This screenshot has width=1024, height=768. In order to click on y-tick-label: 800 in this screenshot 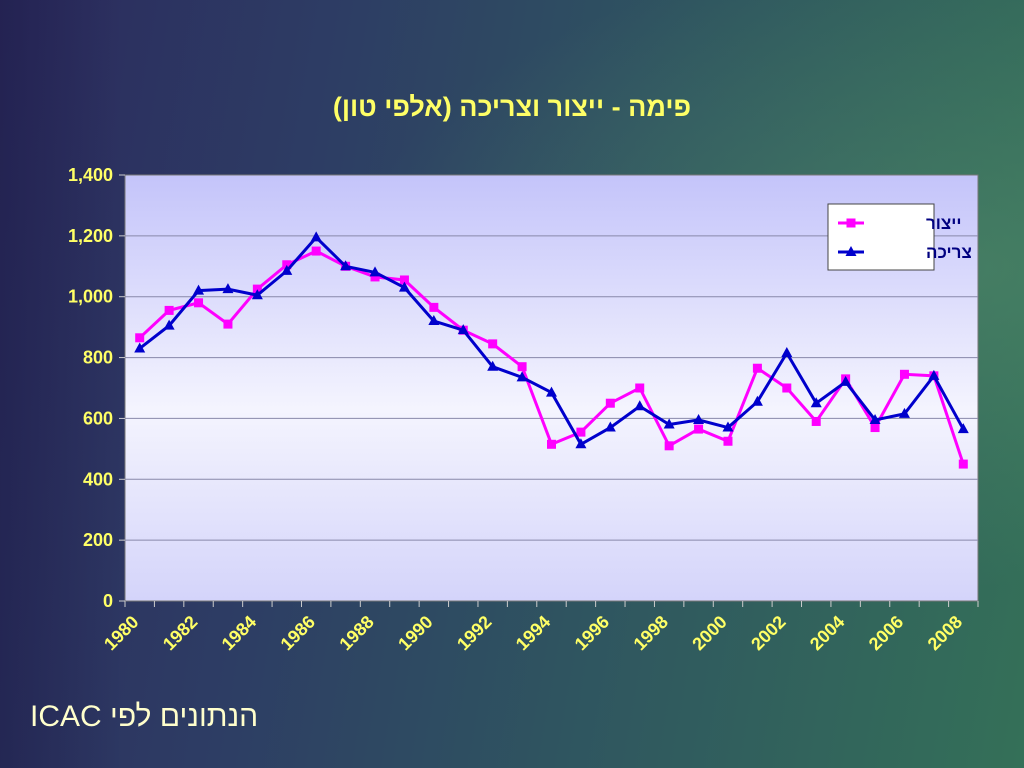, I will do `click(98, 358)`.